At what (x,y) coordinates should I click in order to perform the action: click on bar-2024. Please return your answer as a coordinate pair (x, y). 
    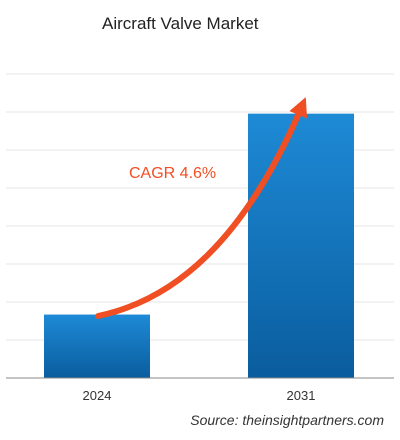
    Looking at the image, I should click on (97, 346).